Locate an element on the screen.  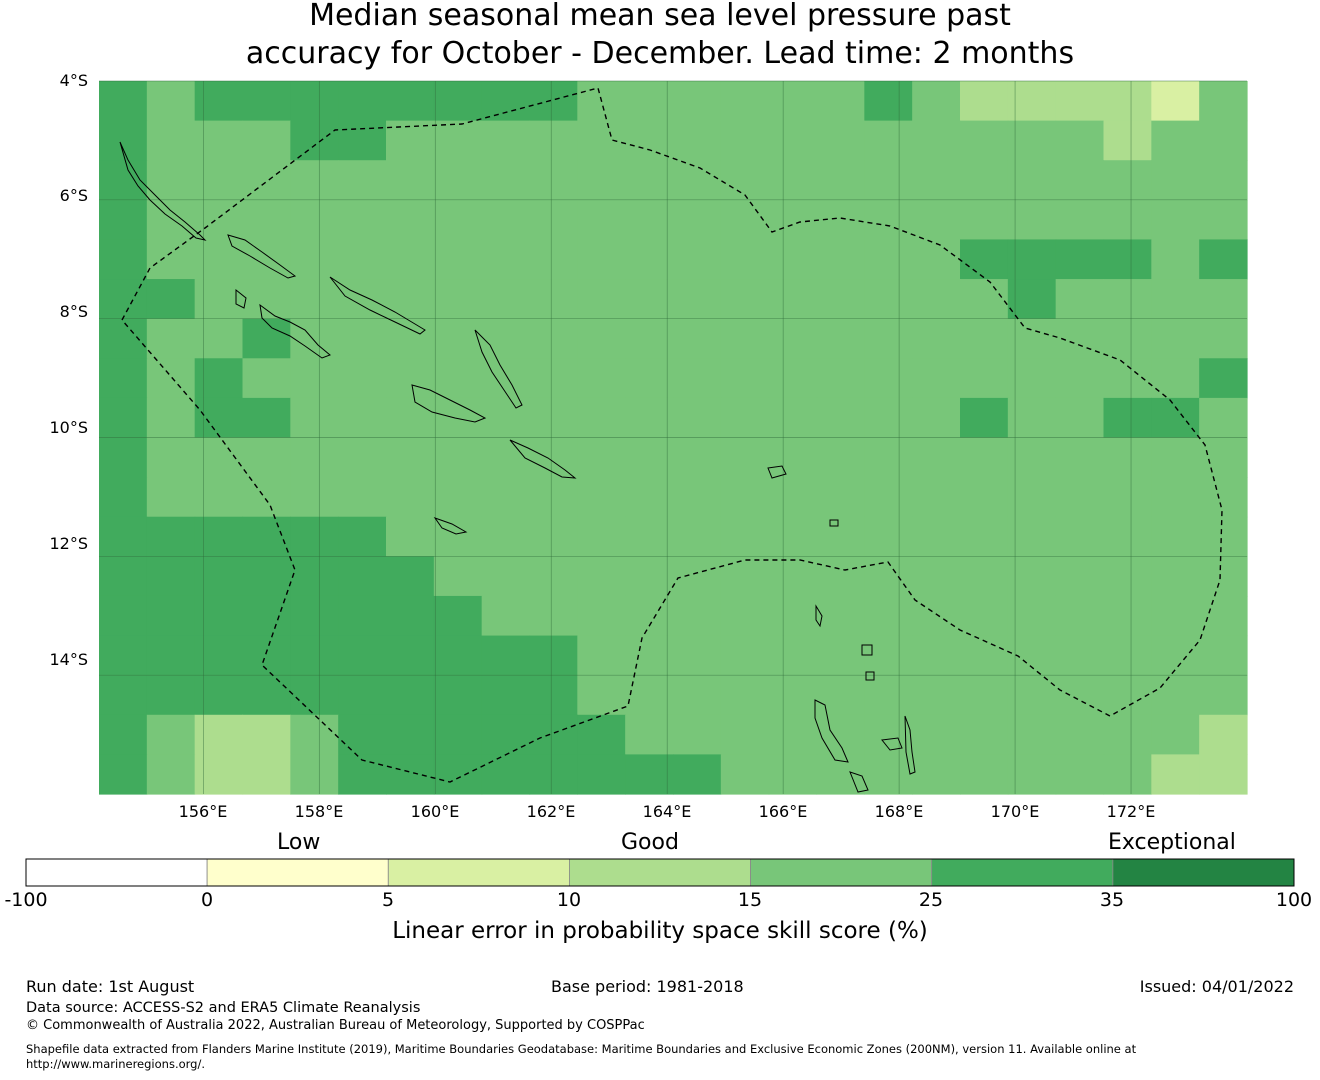
island-espiritu-santo is located at coordinates (831, 731).